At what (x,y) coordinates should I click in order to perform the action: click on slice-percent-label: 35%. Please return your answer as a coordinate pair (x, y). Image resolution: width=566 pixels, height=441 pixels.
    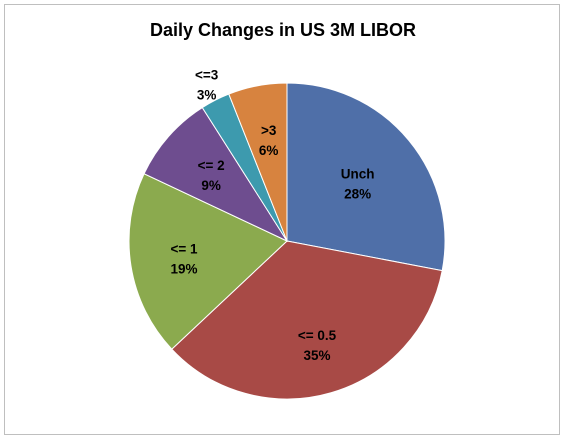
    Looking at the image, I should click on (316, 355).